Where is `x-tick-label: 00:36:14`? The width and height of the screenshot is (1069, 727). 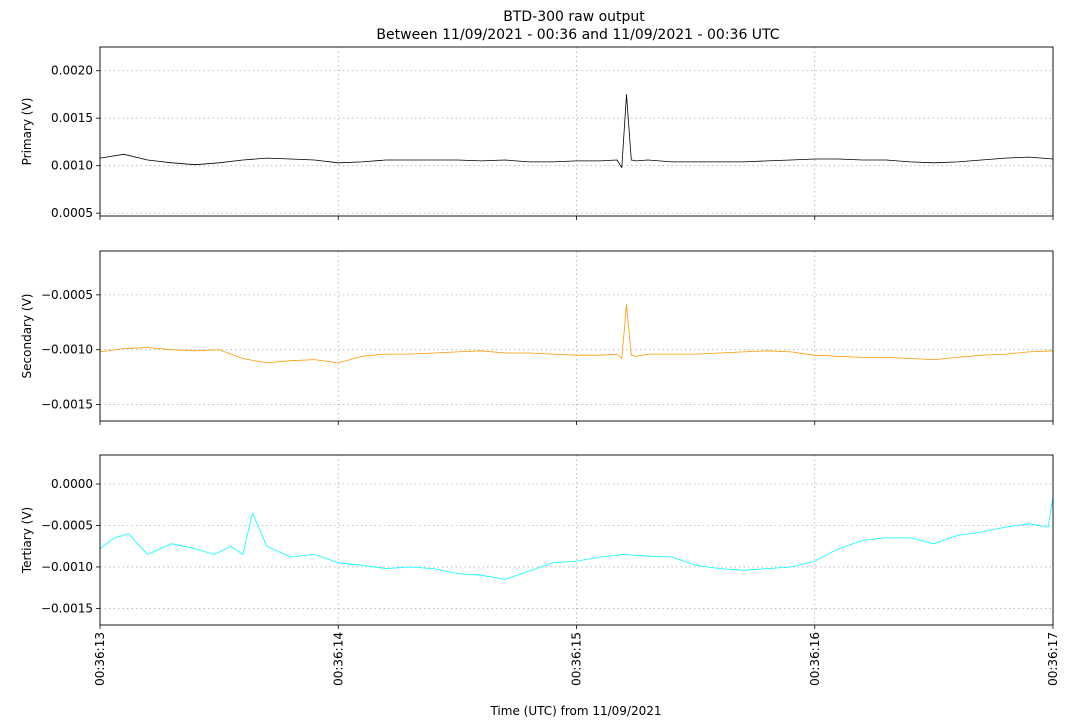 x-tick-label: 00:36:14 is located at coordinates (338, 659).